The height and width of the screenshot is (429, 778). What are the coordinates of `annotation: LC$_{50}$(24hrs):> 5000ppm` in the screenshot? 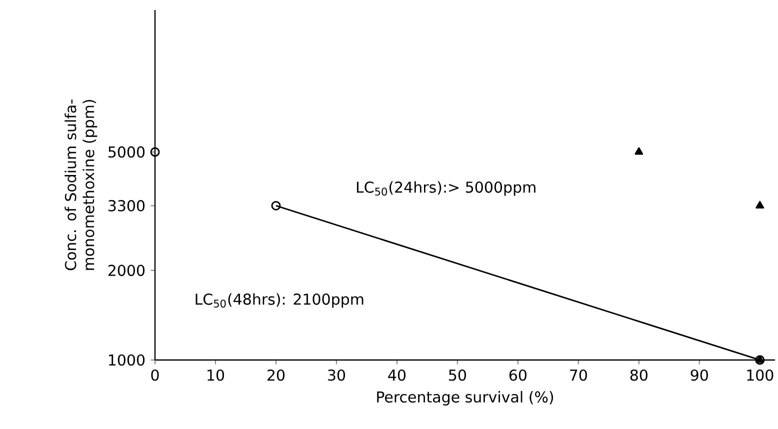 It's located at (446, 188).